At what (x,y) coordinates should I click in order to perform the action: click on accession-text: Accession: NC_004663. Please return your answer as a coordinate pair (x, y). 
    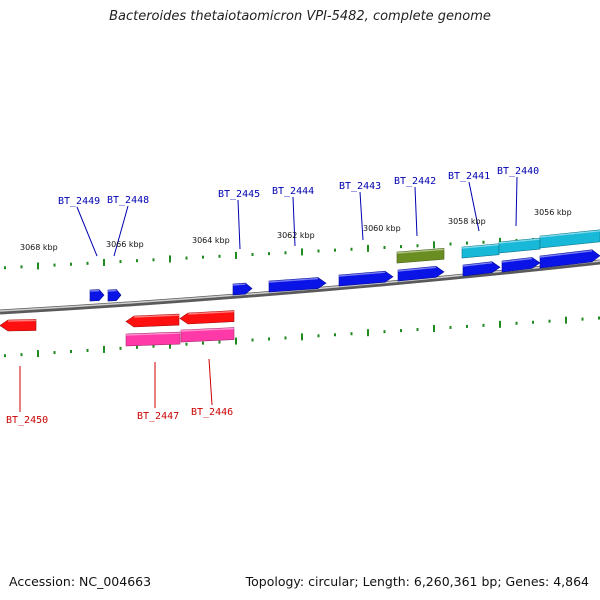
    Looking at the image, I should click on (80, 581).